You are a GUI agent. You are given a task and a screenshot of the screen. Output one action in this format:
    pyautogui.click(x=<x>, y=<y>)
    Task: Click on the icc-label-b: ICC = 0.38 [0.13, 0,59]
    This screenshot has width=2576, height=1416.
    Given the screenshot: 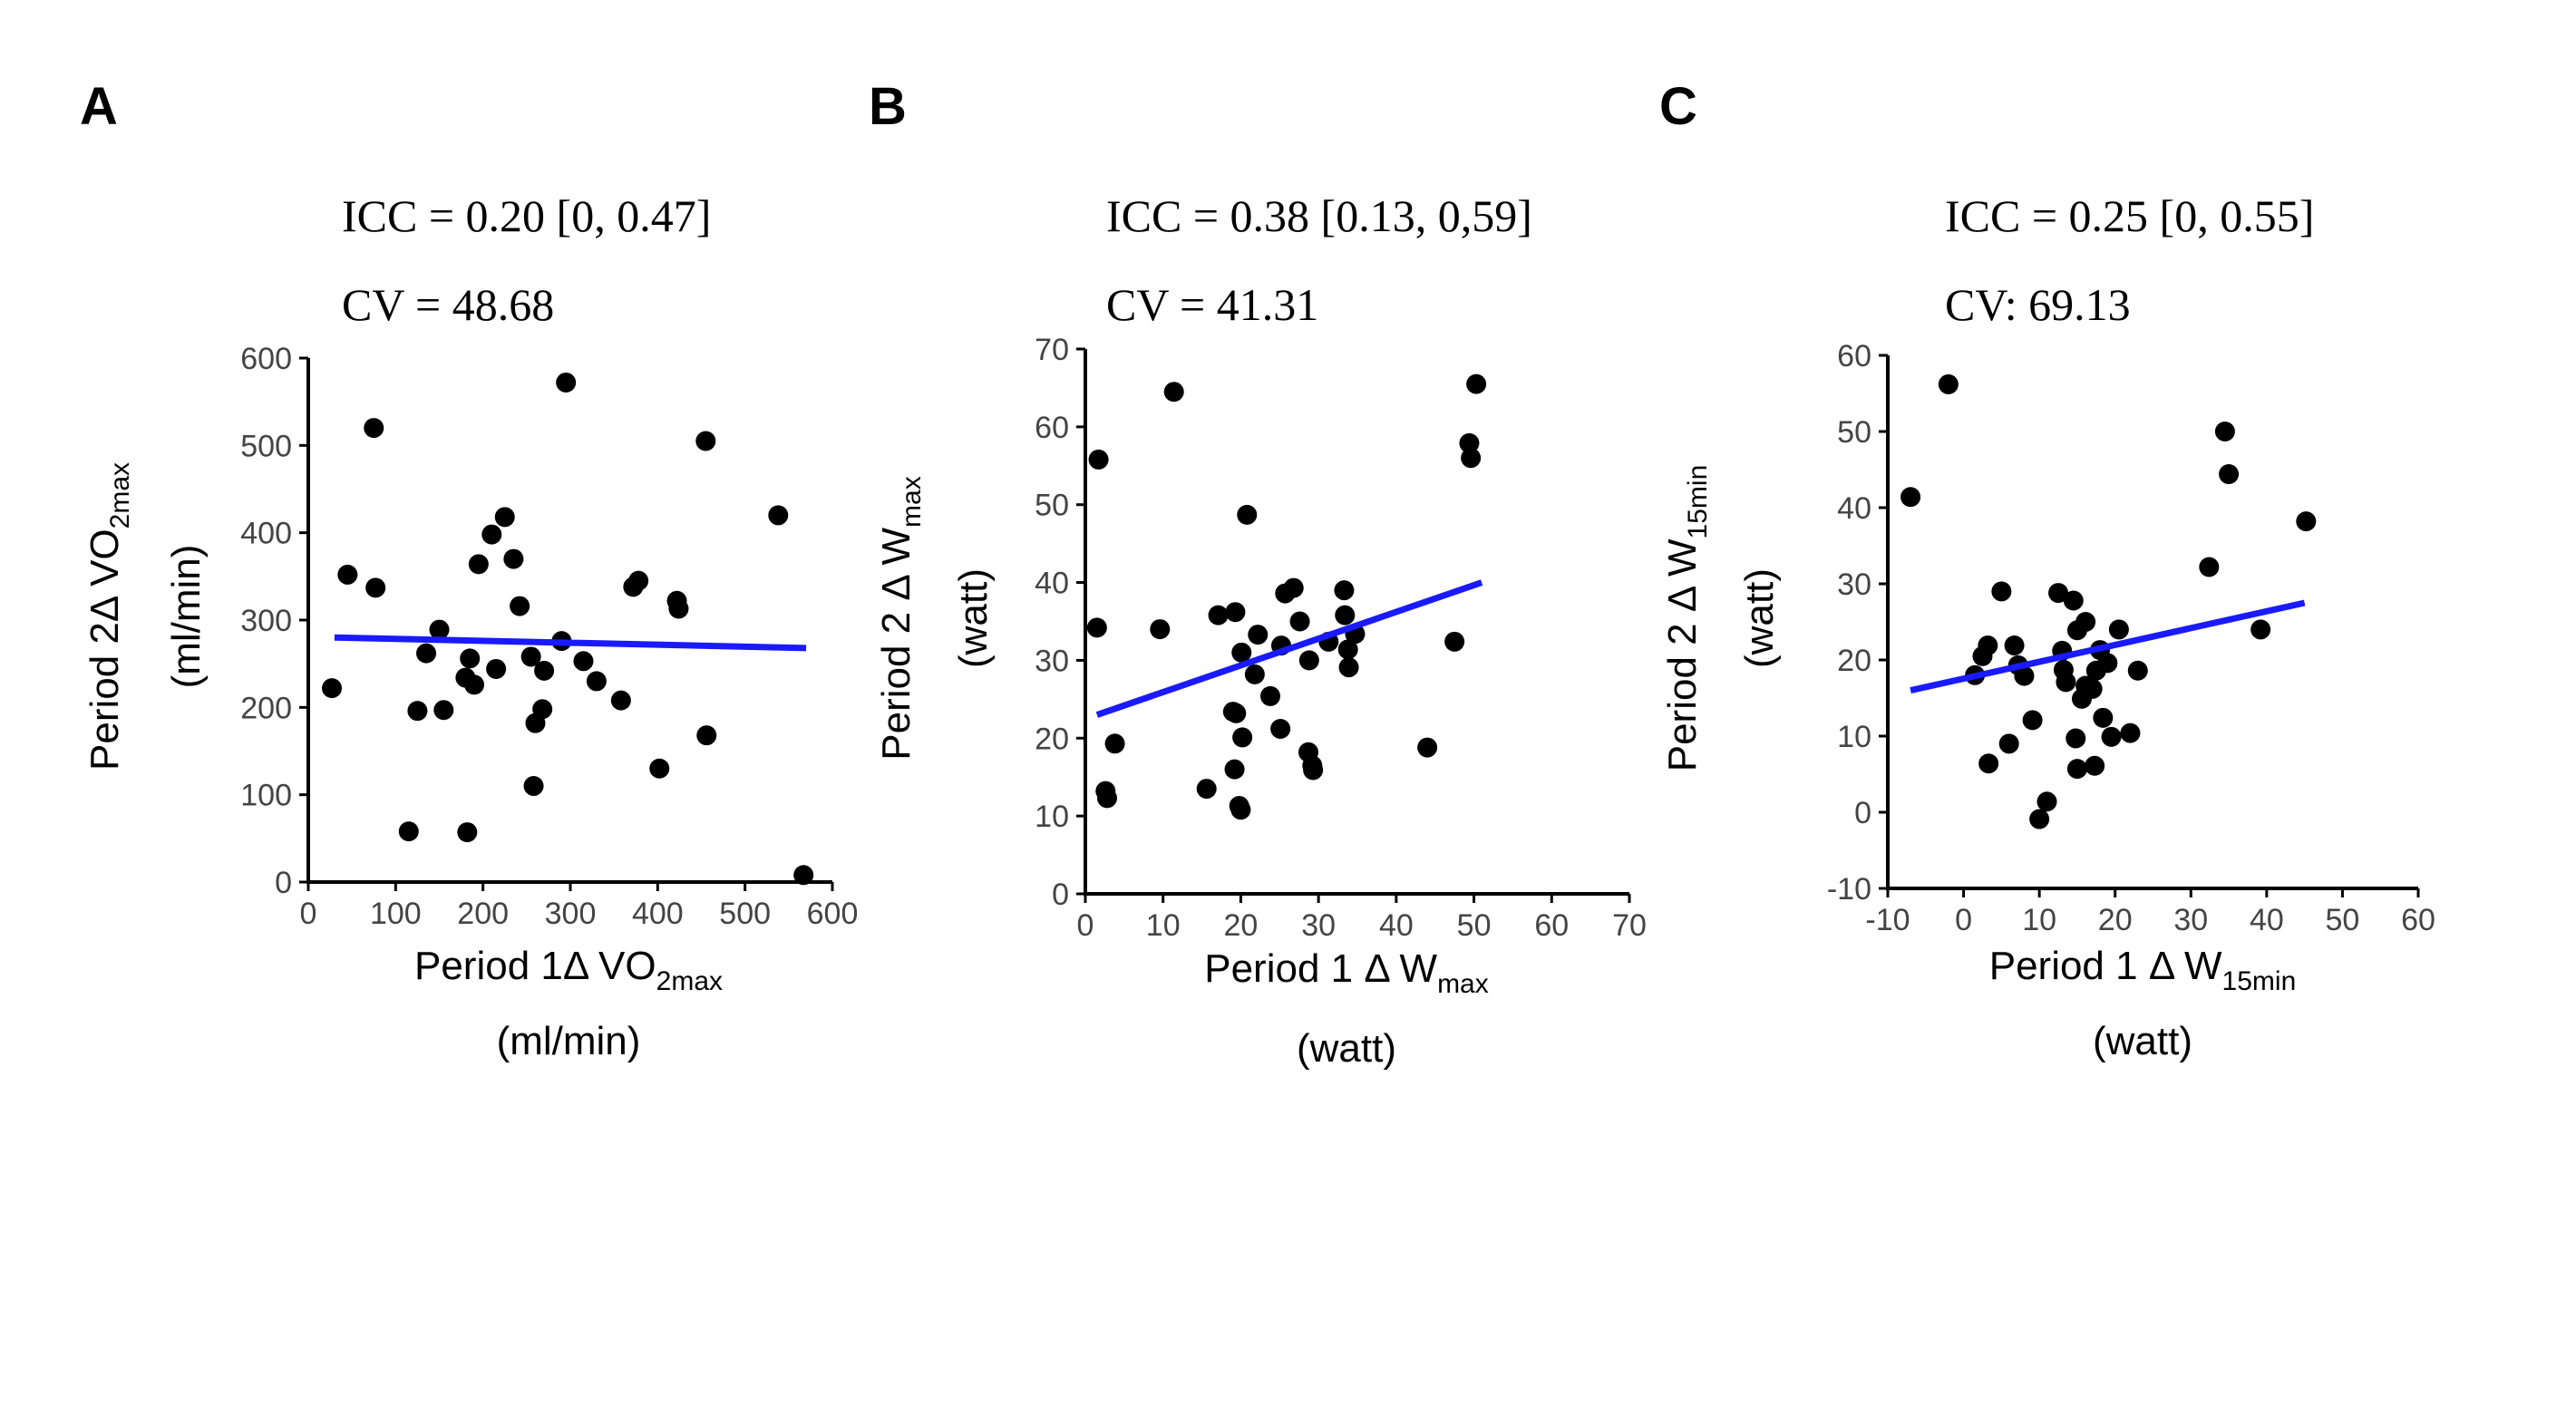 What is the action you would take?
    pyautogui.click(x=1319, y=215)
    